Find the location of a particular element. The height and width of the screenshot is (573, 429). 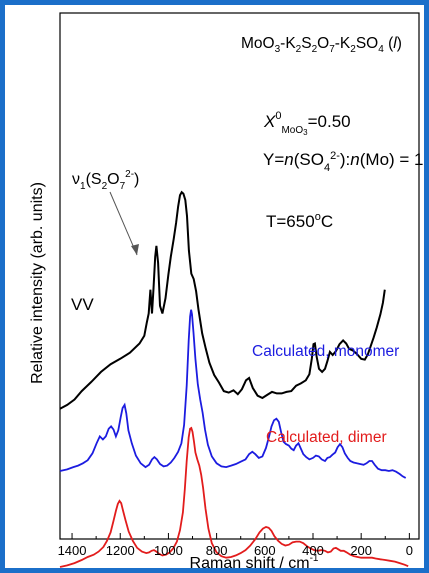

label-dimer: Calculated, dimer is located at coordinates (326, 437).